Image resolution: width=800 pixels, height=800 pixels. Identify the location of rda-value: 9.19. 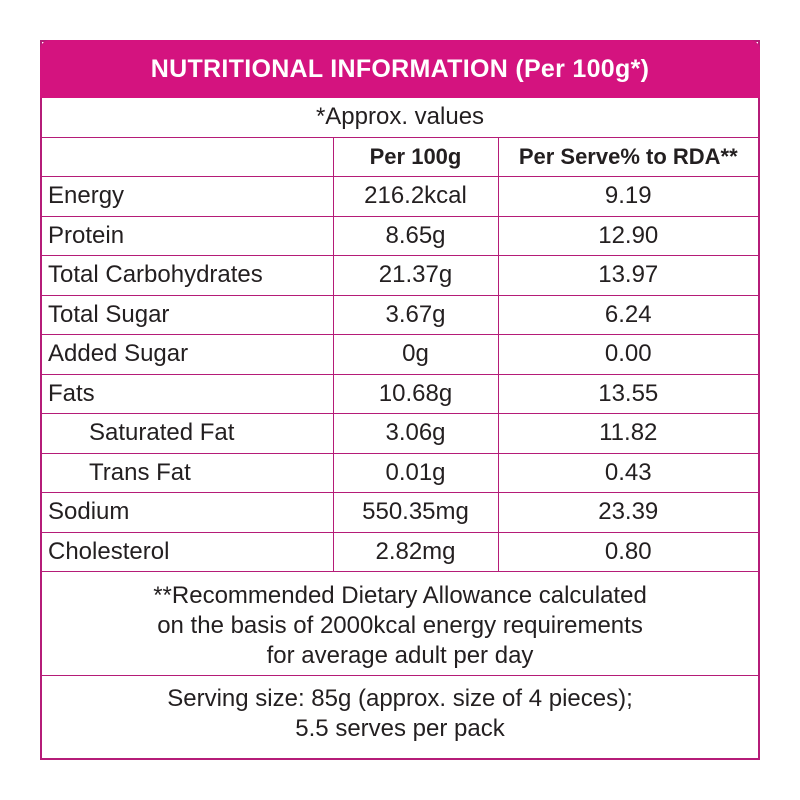
(627, 196).